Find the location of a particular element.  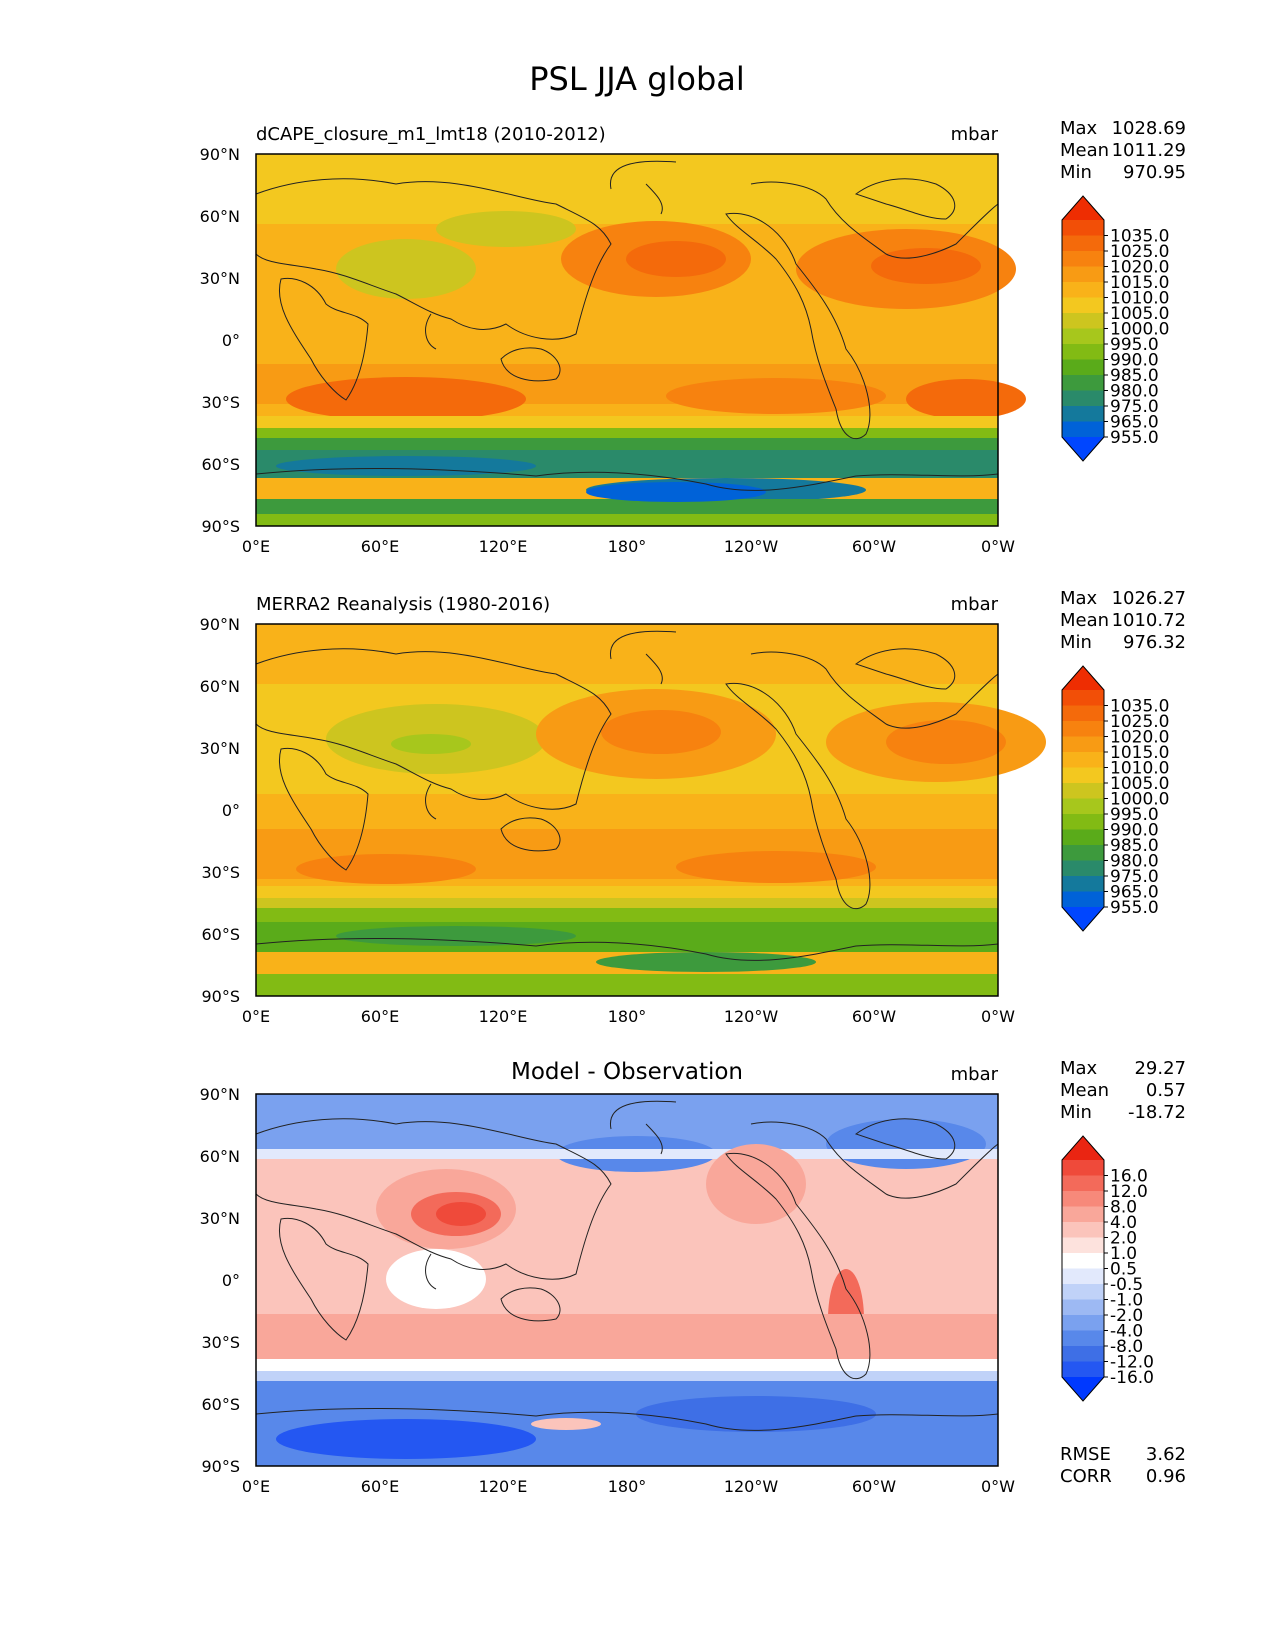

panel-label: dCAPE_closure_m1_lmt18 (2010-2012) is located at coordinates (431, 134).